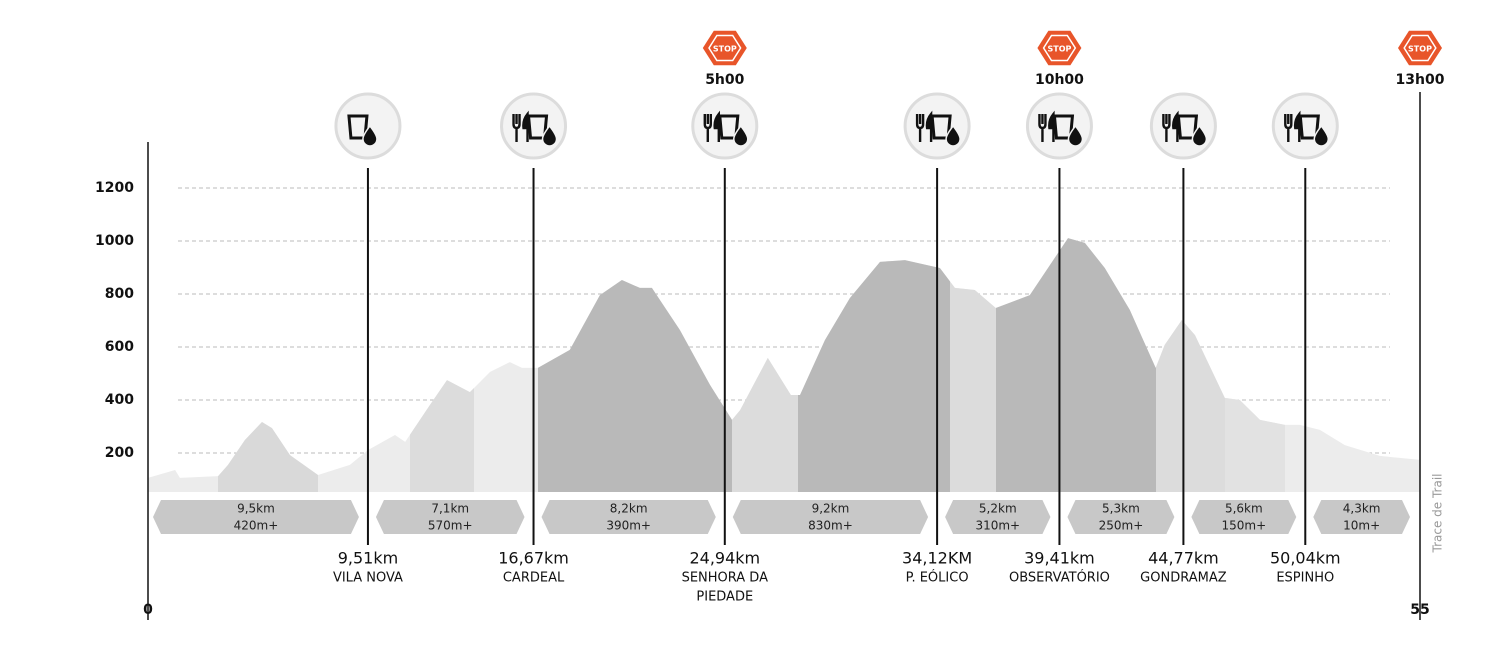 This screenshot has width=1500, height=671. Describe the element at coordinates (1362, 509) in the screenshot. I see `segment-distance: 4,3km` at that location.